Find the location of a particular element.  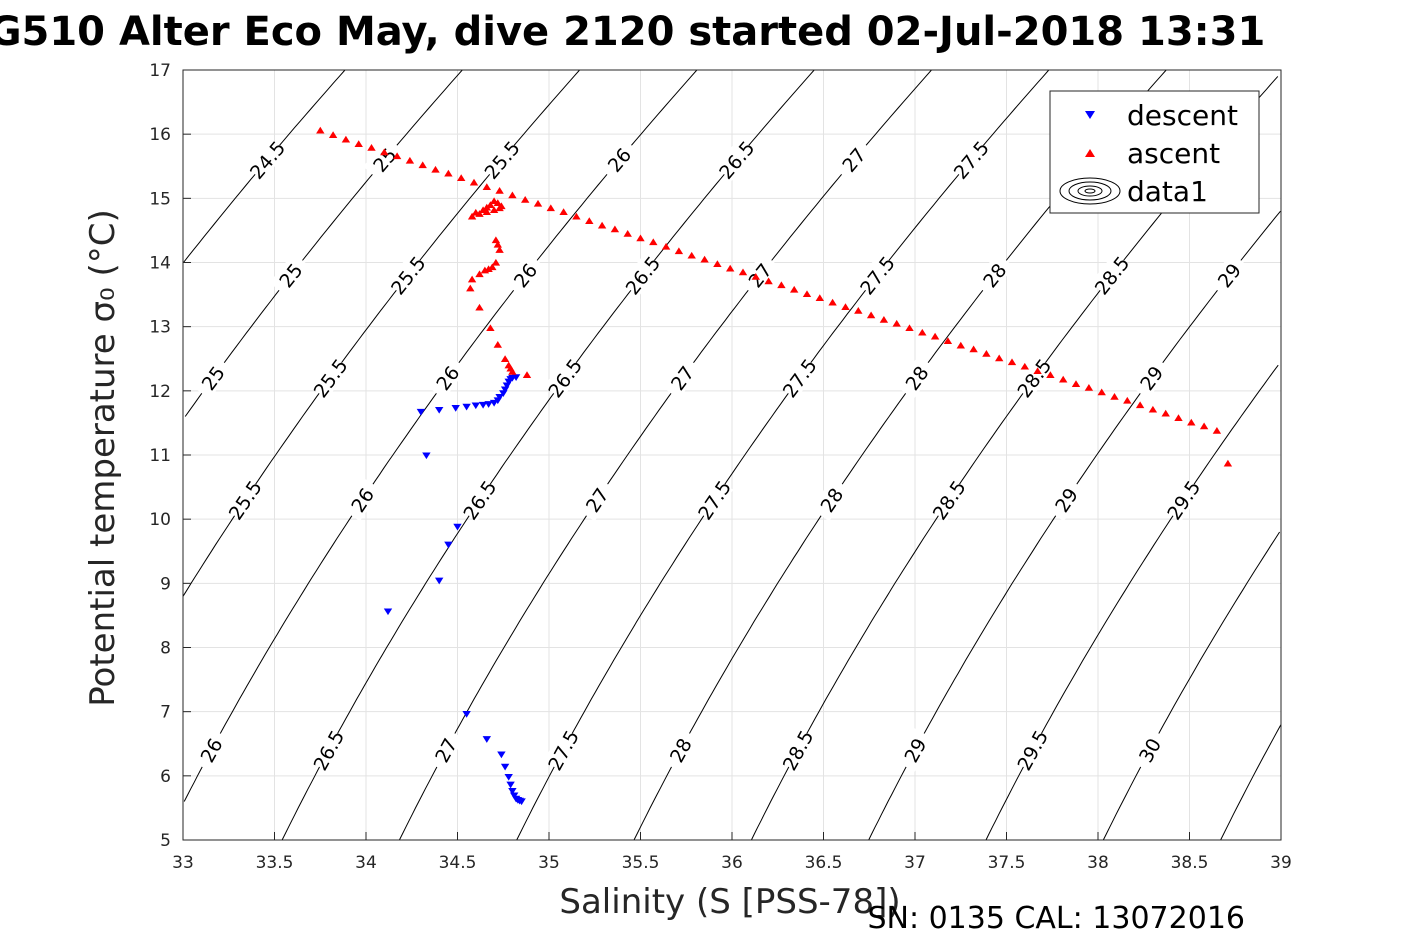

legend-ascent-label: ascent is located at coordinates (1173, 153).